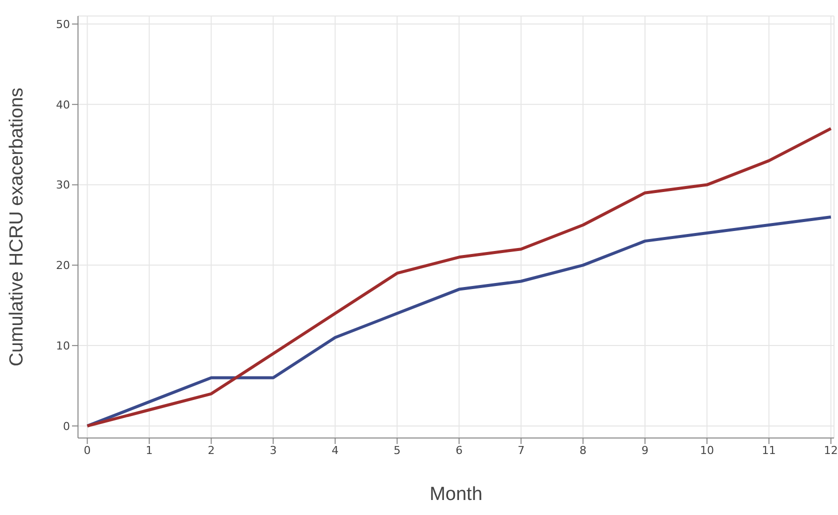 Image resolution: width=838 pixels, height=515 pixels. I want to click on x-tick-label: 5, so click(397, 450).